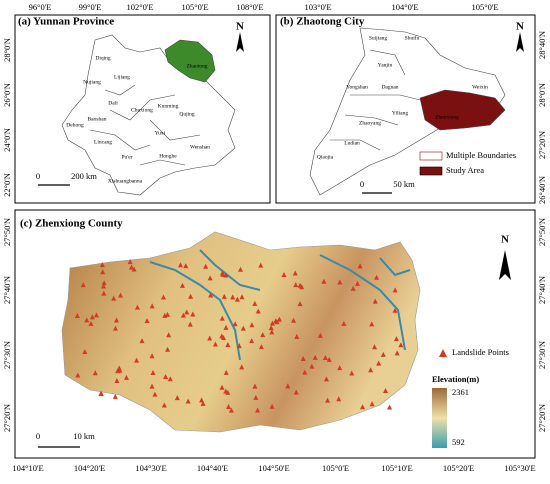 The height and width of the screenshot is (484, 550). I want to click on legend-label: Study Area, so click(465, 170).